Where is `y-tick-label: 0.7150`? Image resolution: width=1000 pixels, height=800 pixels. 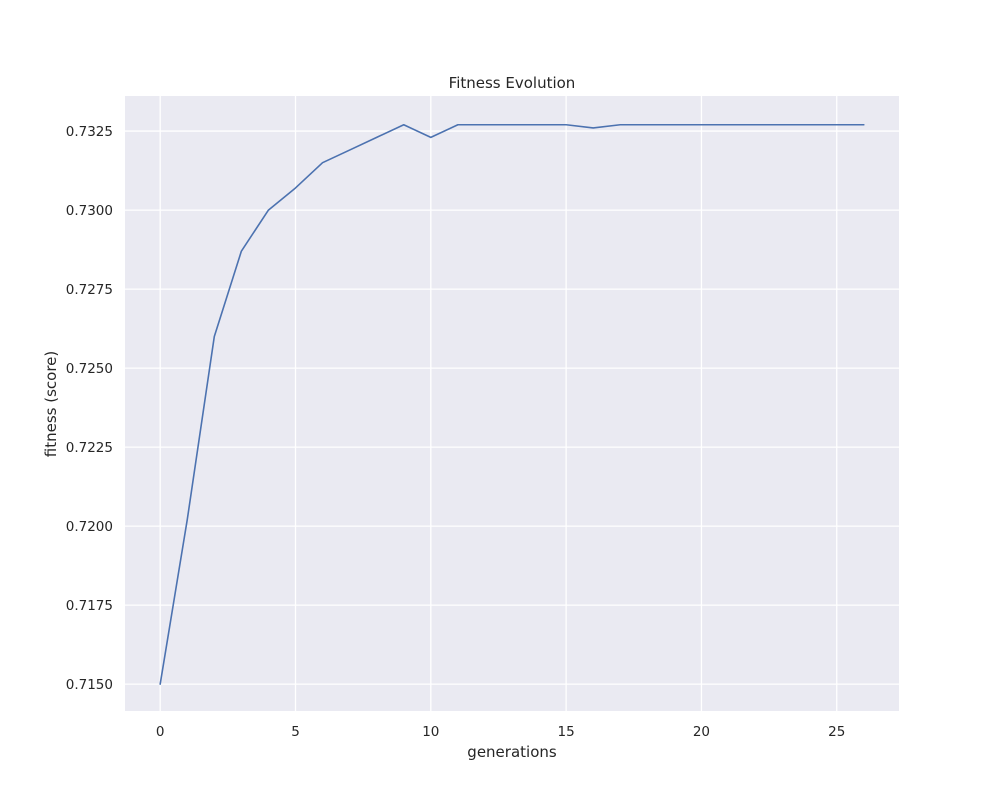 y-tick-label: 0.7150 is located at coordinates (89, 685).